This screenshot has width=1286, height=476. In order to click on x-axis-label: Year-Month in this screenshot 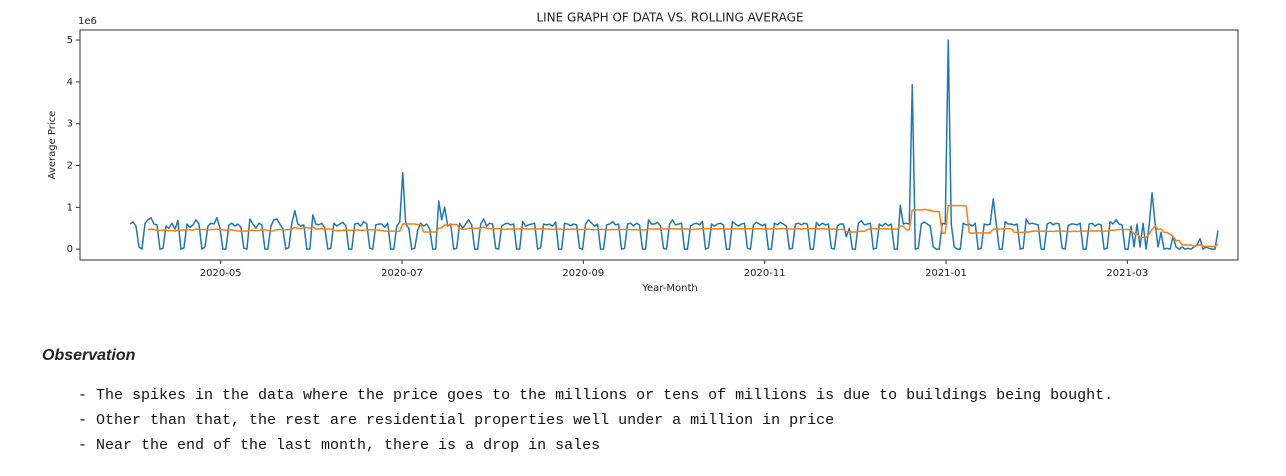, I will do `click(669, 288)`.